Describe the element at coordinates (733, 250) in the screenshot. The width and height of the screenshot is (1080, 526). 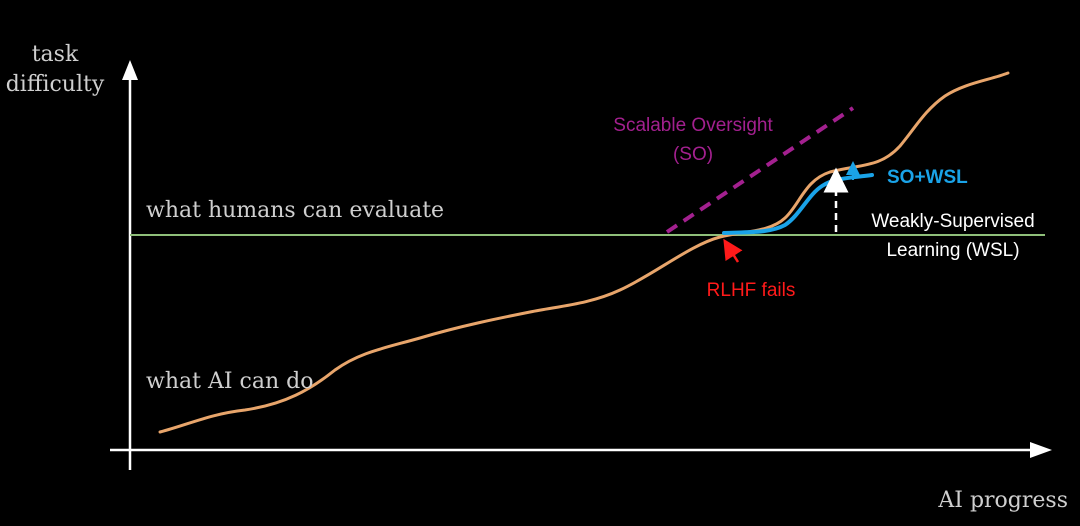
I see `rlhf-arrow` at that location.